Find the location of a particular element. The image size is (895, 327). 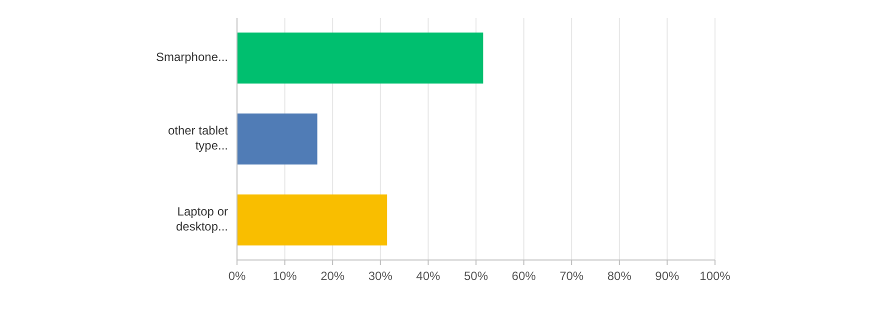

x-tick-label: 60% is located at coordinates (524, 276).